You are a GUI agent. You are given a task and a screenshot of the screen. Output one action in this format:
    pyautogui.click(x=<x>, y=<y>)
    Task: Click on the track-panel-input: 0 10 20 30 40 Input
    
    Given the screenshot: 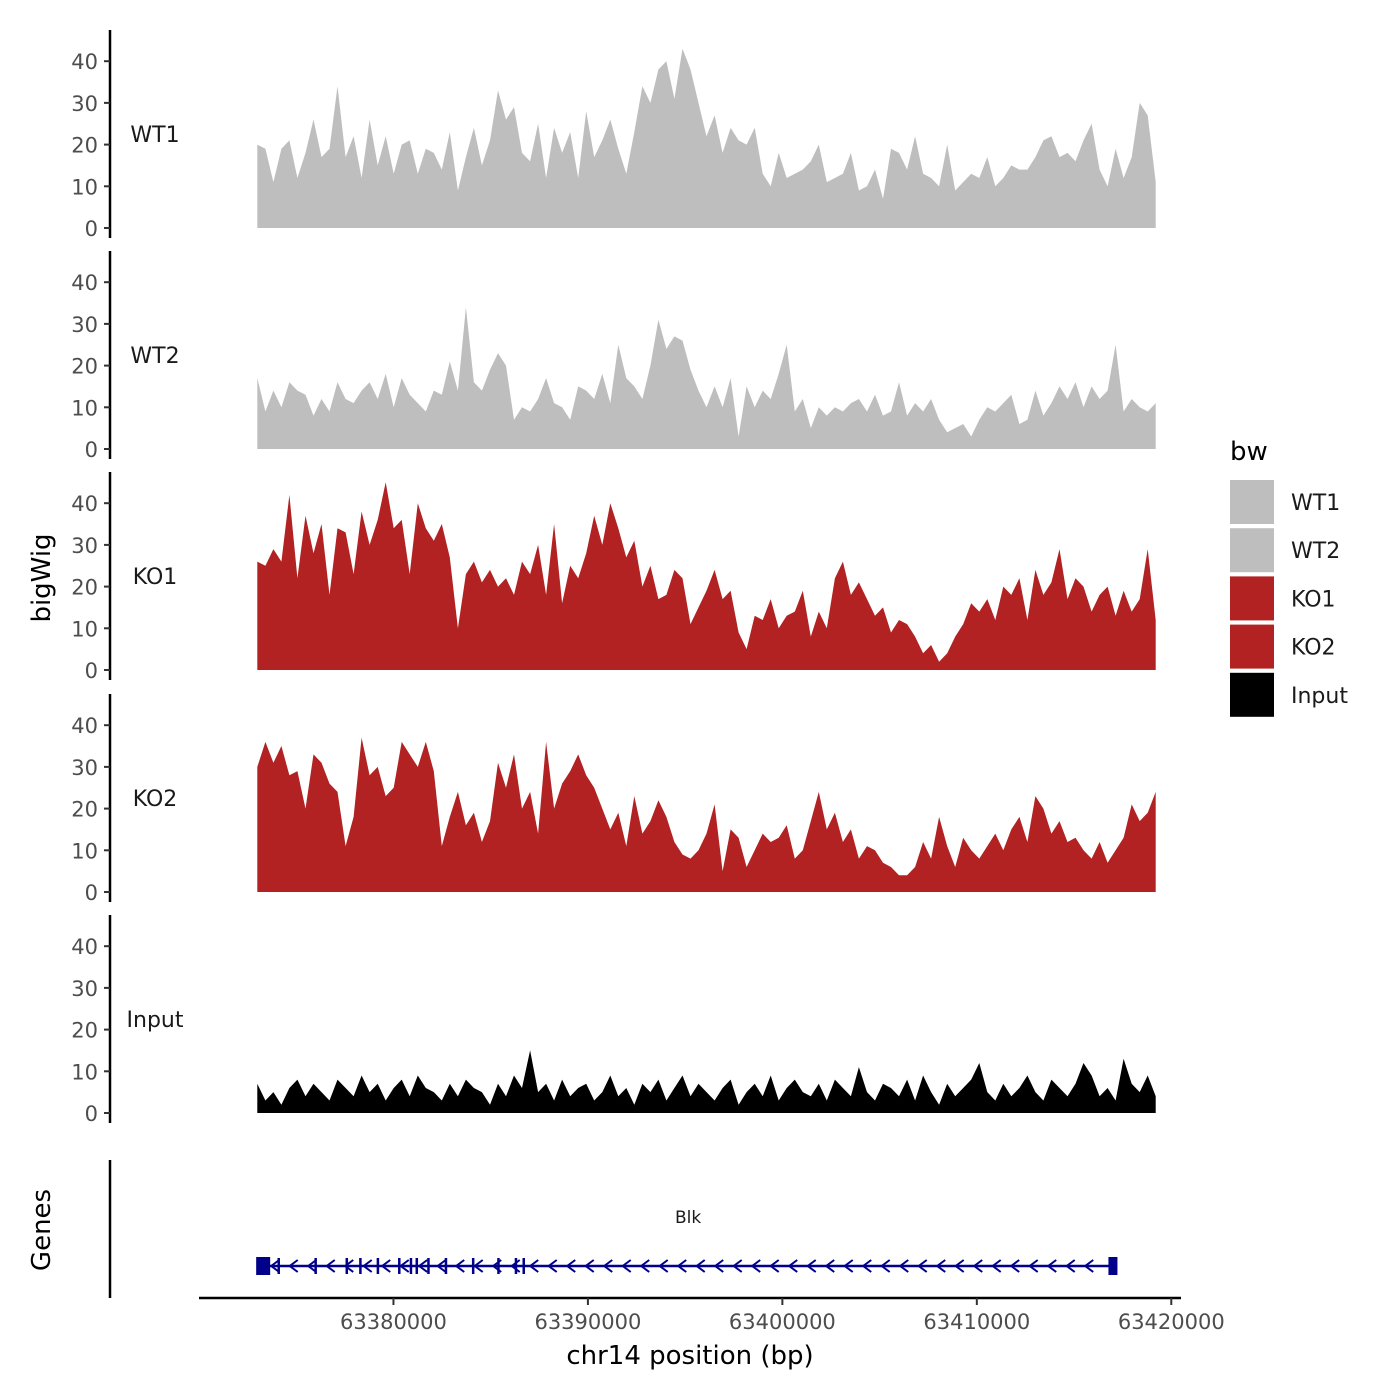 What is the action you would take?
    pyautogui.click(x=613, y=1020)
    